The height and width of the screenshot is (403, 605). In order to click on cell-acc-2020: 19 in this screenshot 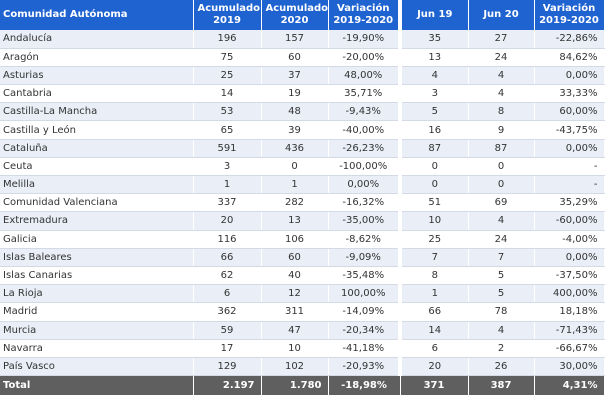, I will do `click(295, 94)`.